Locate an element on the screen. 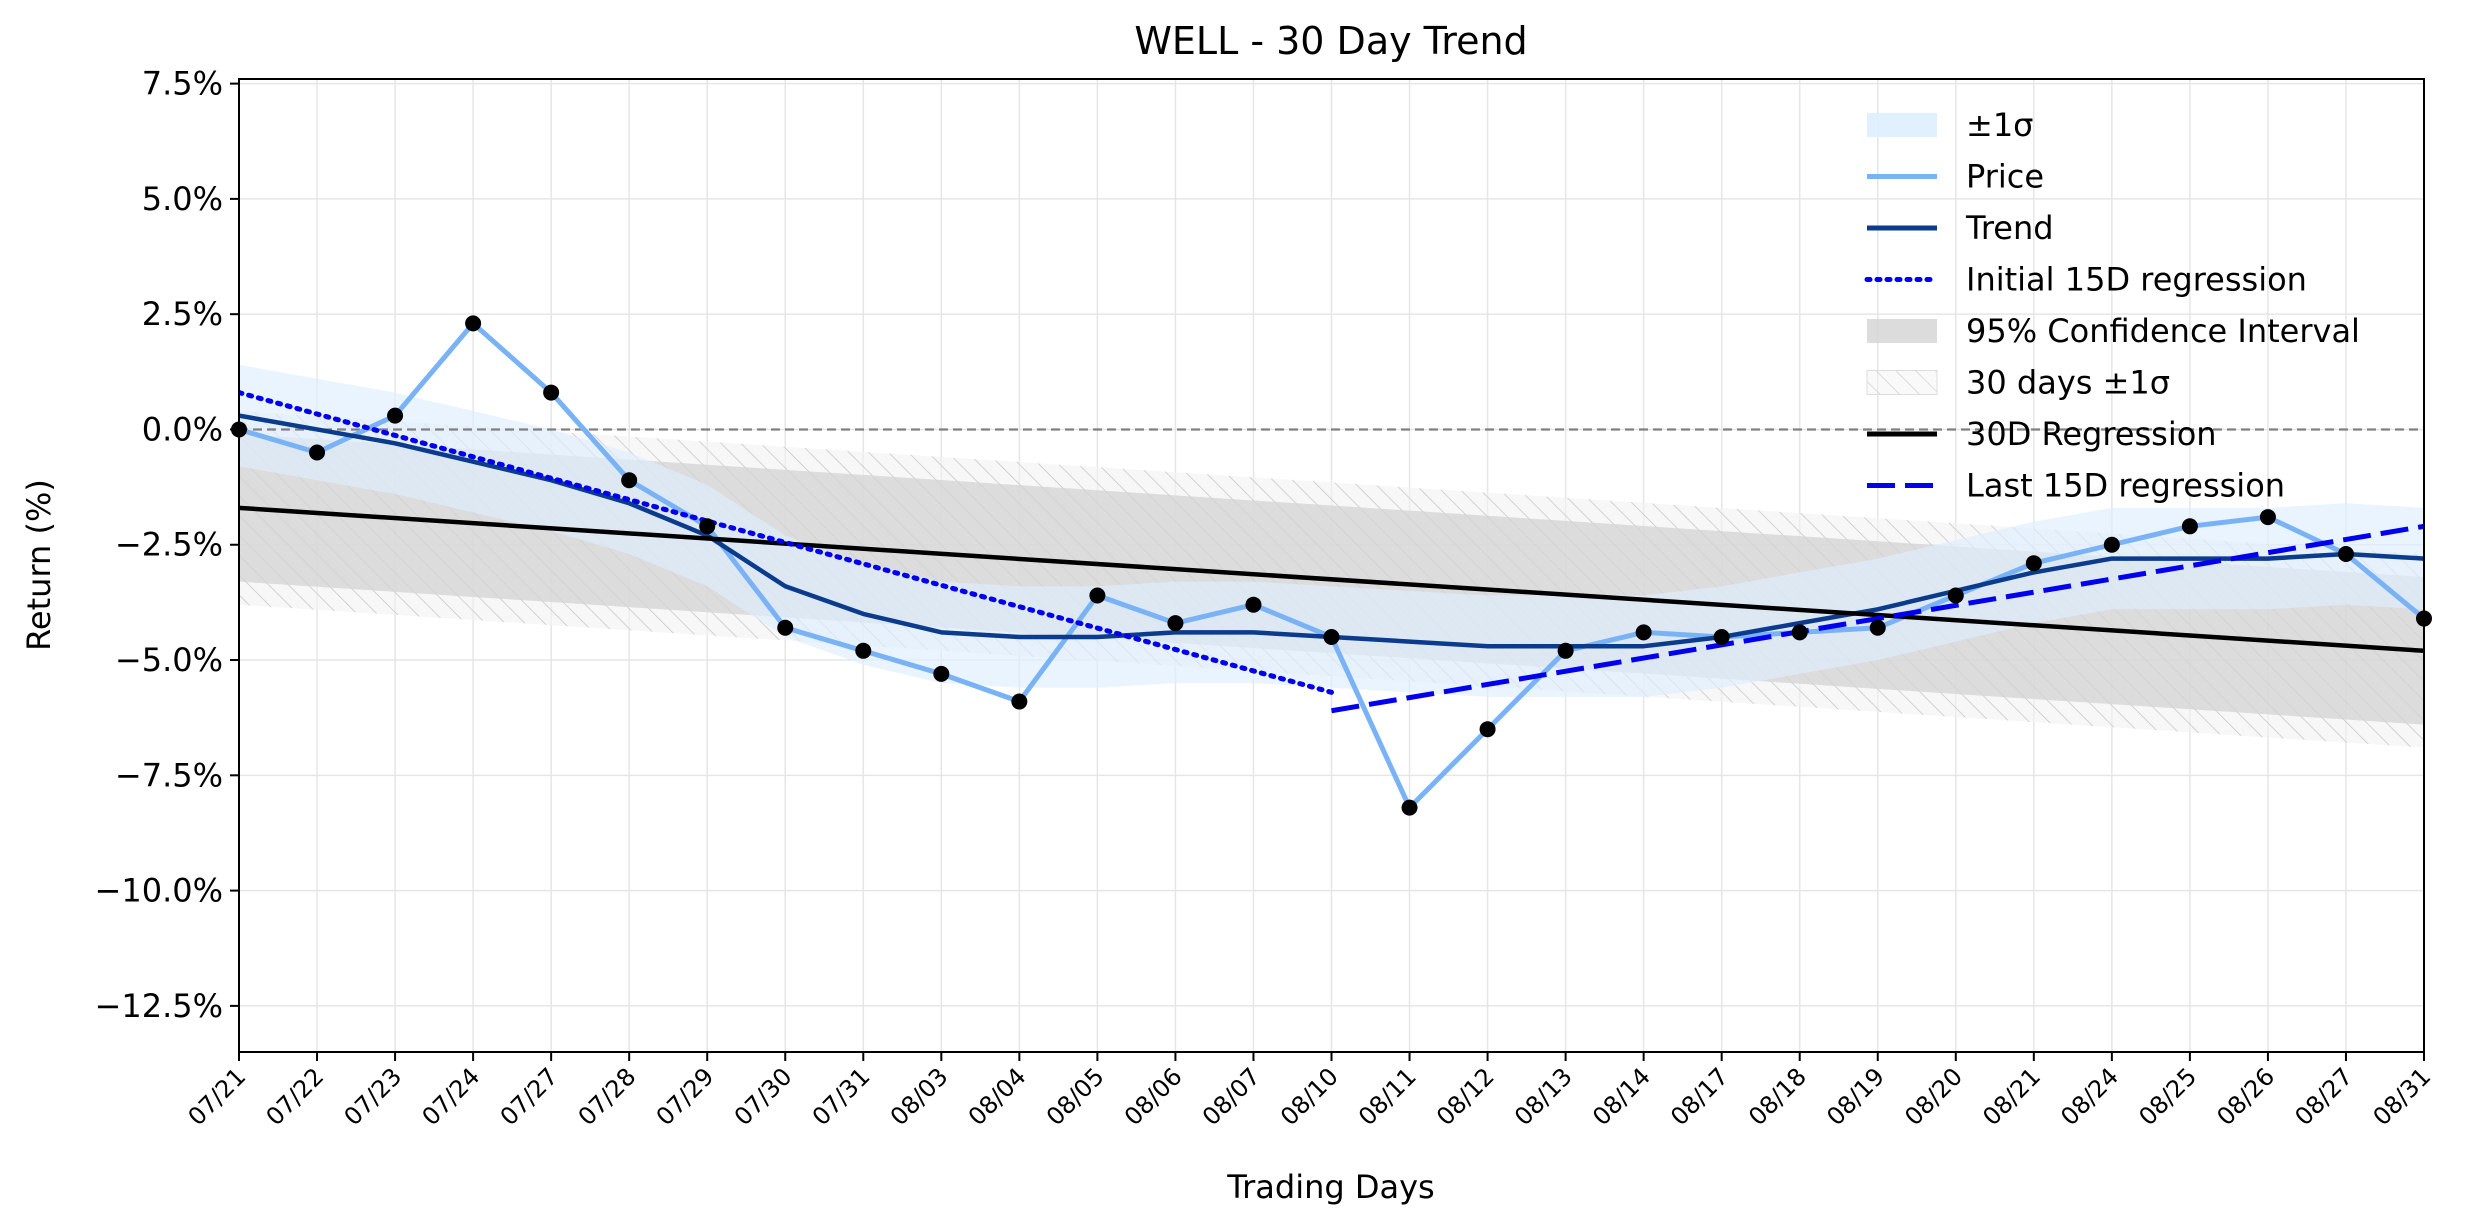  x-tick-label-26: 08/26 is located at coordinates (2245, 1096).